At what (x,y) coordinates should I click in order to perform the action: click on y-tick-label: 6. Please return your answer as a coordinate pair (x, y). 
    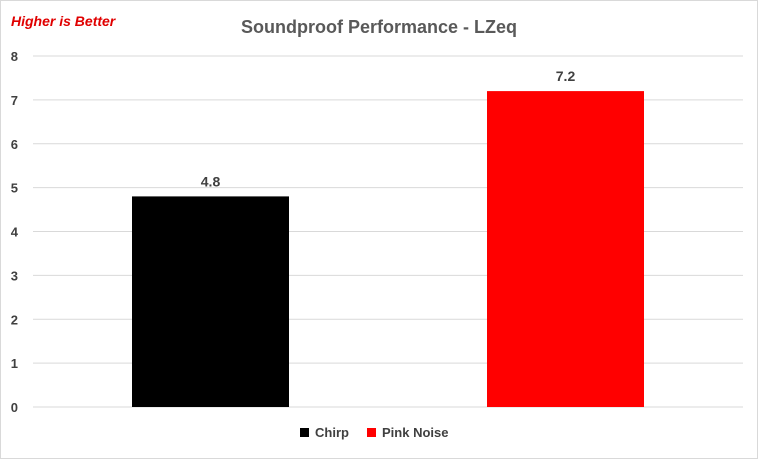
    Looking at the image, I should click on (14, 144).